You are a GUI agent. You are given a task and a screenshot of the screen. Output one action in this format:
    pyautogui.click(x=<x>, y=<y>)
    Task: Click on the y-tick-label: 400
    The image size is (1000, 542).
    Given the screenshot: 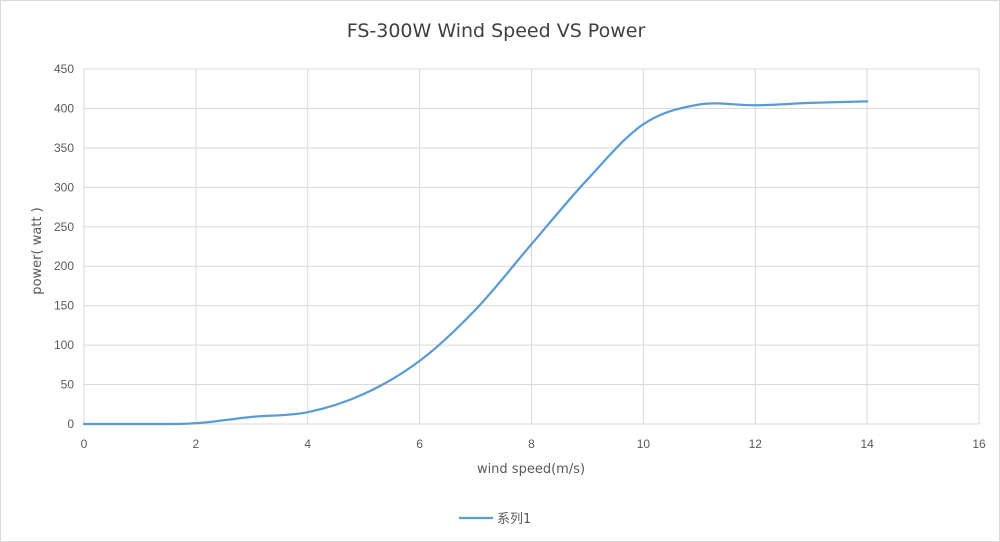 What is the action you would take?
    pyautogui.click(x=64, y=108)
    